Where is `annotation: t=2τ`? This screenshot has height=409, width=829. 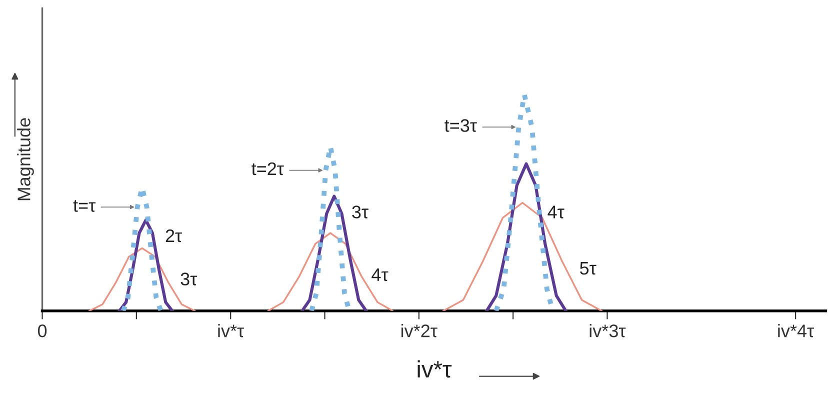 annotation: t=2τ is located at coordinates (268, 169).